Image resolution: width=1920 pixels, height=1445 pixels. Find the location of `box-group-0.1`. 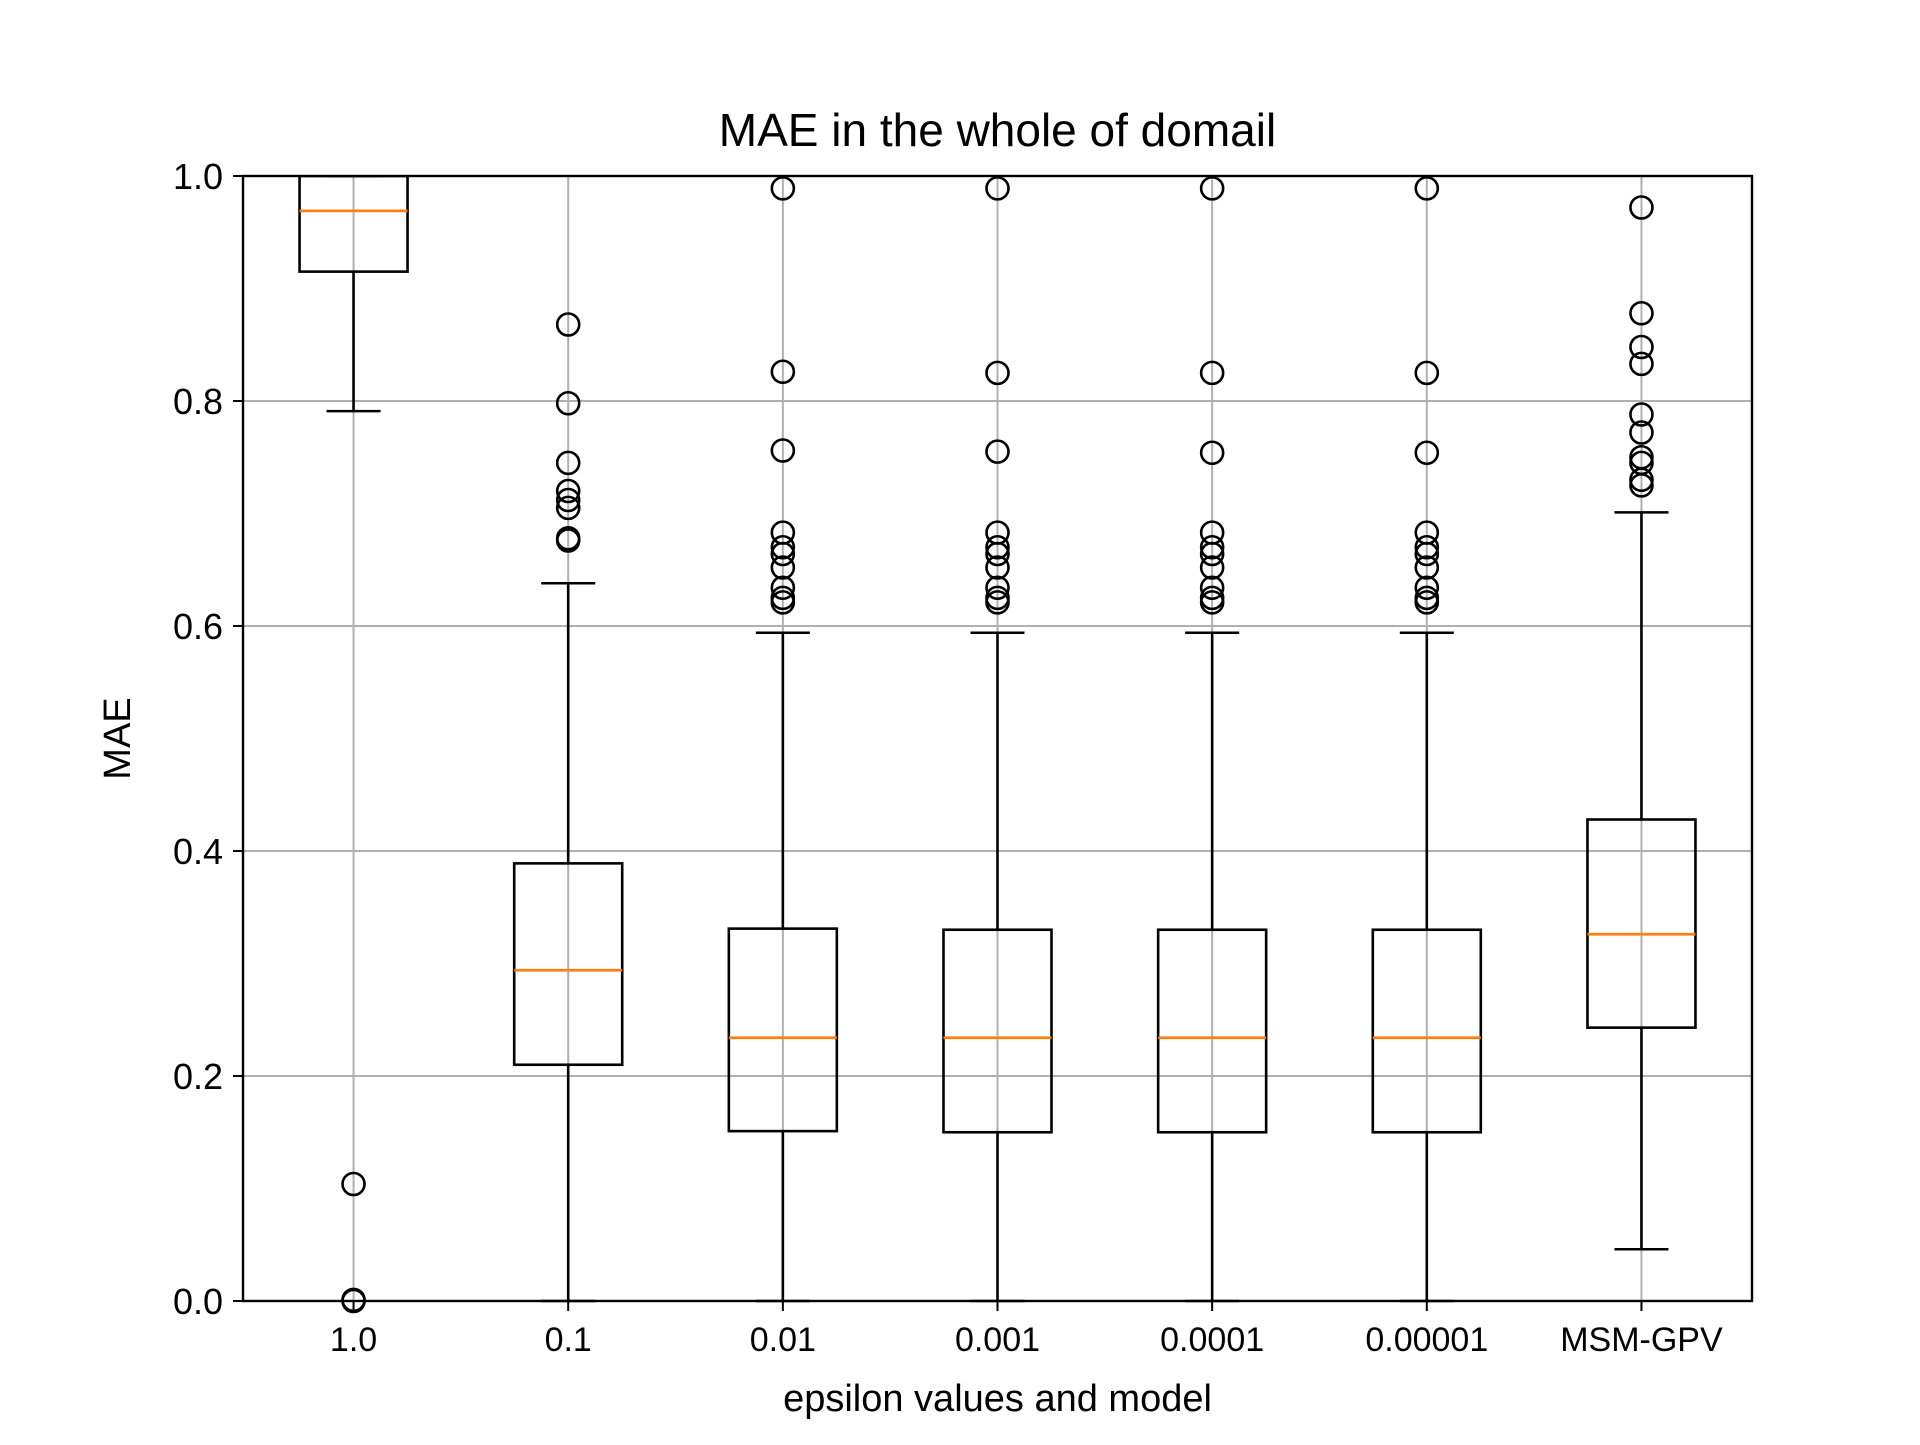

box-group-0.1 is located at coordinates (568, 807).